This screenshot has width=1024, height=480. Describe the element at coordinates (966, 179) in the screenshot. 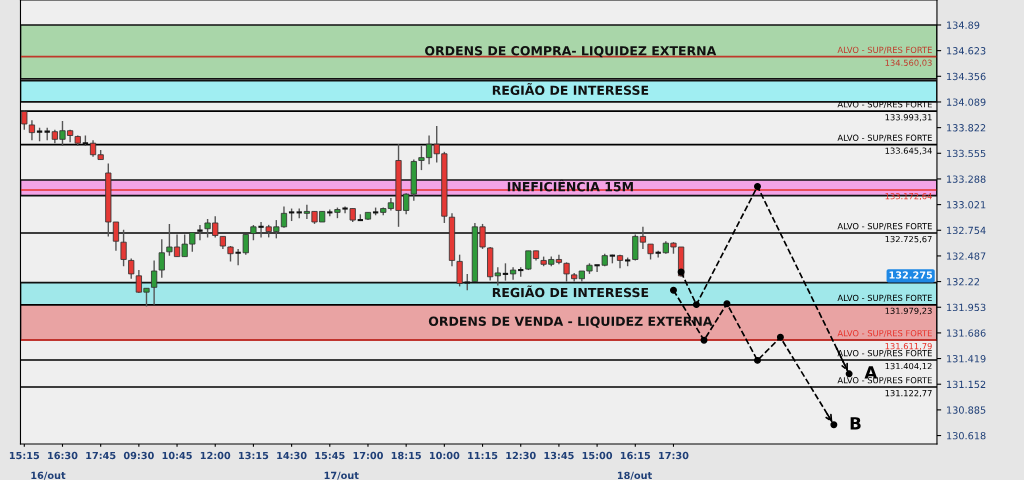

I see `y-tick-label: 133.288` at that location.